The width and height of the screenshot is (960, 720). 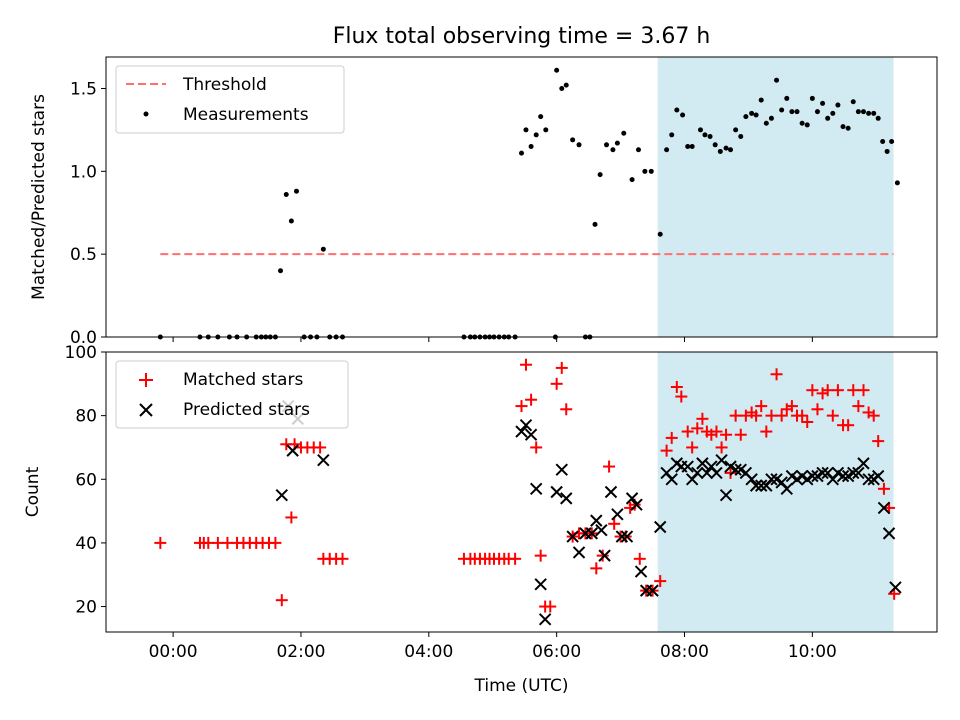 What do you see at coordinates (83, 89) in the screenshot?
I see `y-tick-label: 1.5` at bounding box center [83, 89].